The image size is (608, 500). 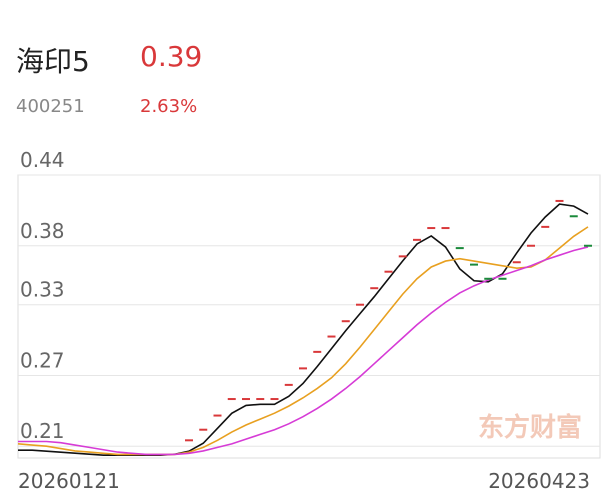 I want to click on watermark: 东方财富, so click(x=530, y=427).